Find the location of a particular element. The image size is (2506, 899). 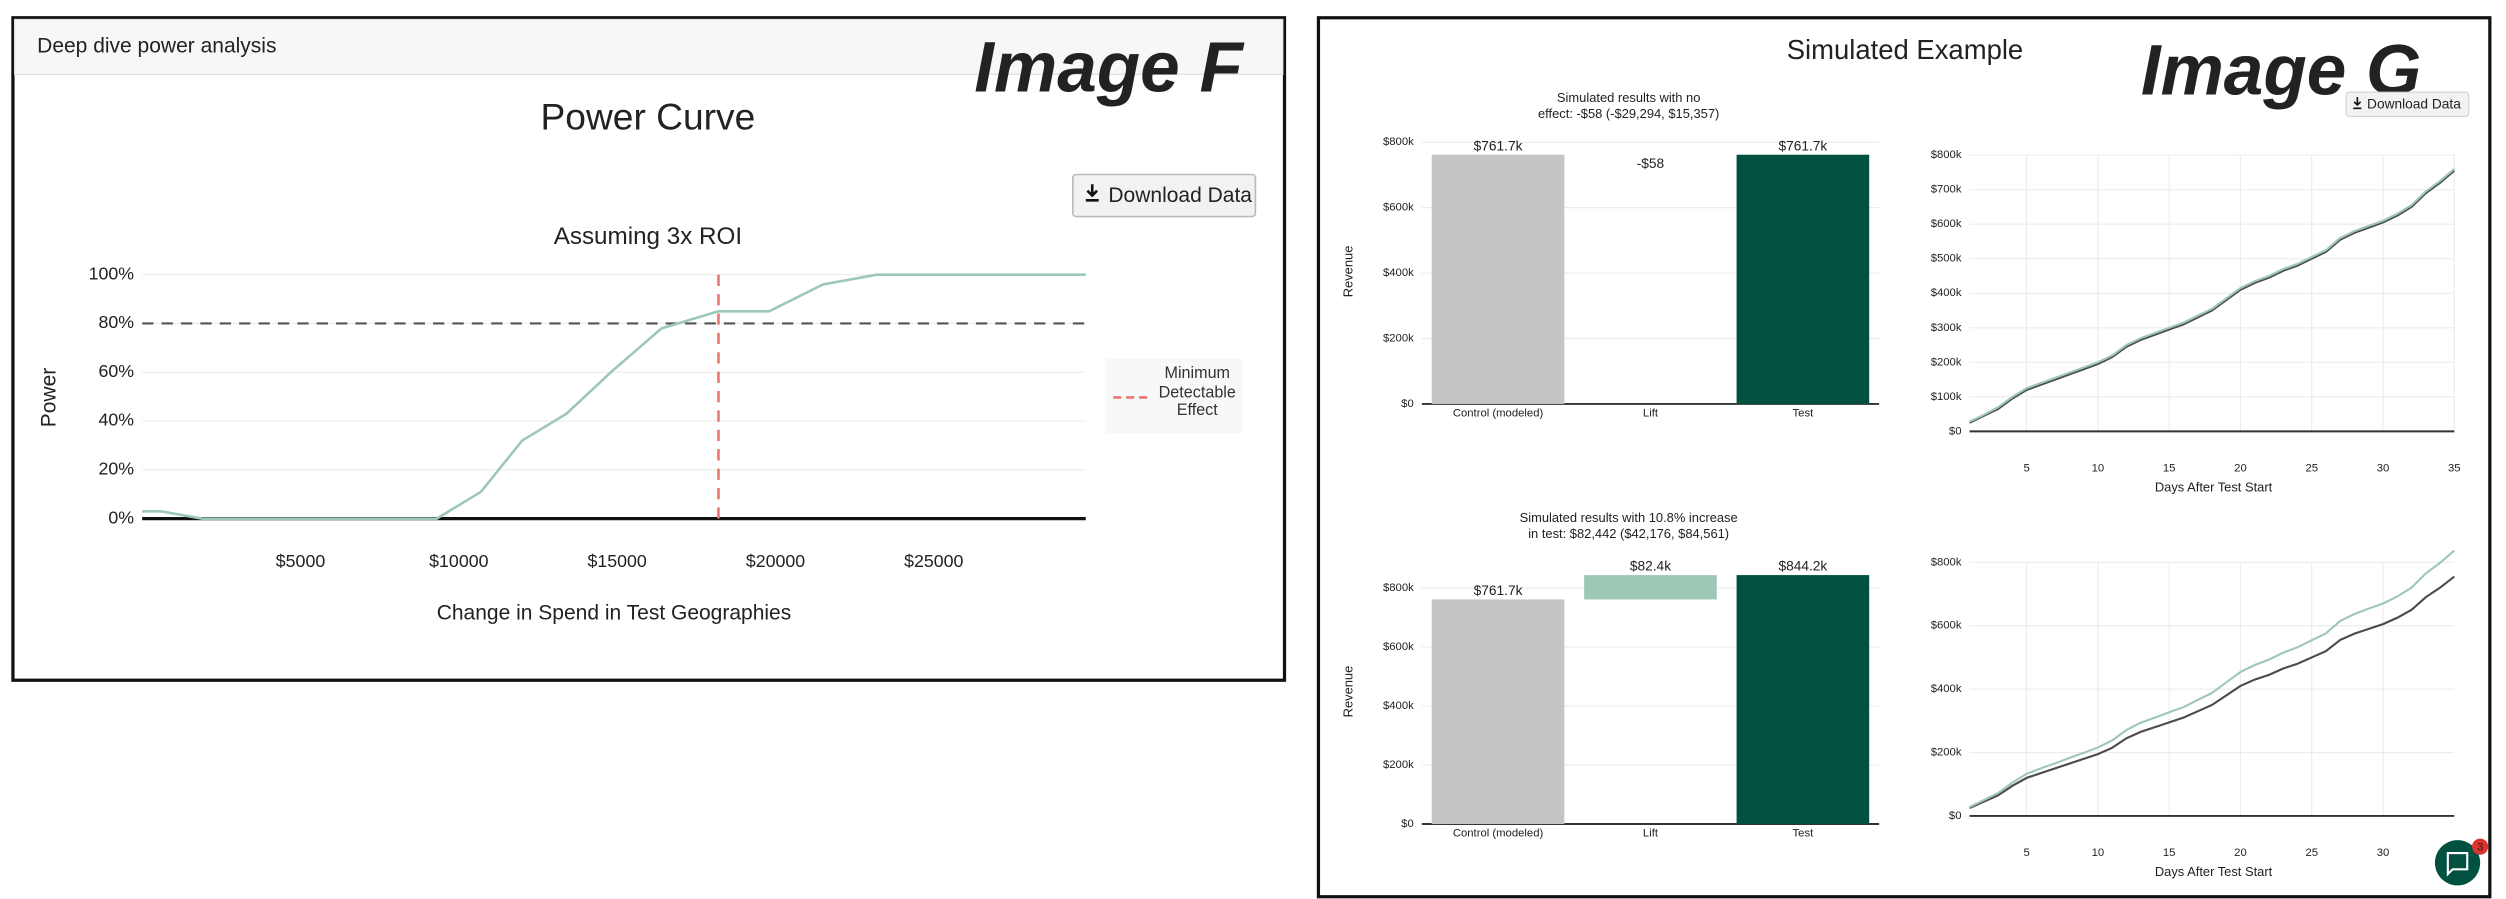

x-tick-label: $15000 is located at coordinates (616, 561).